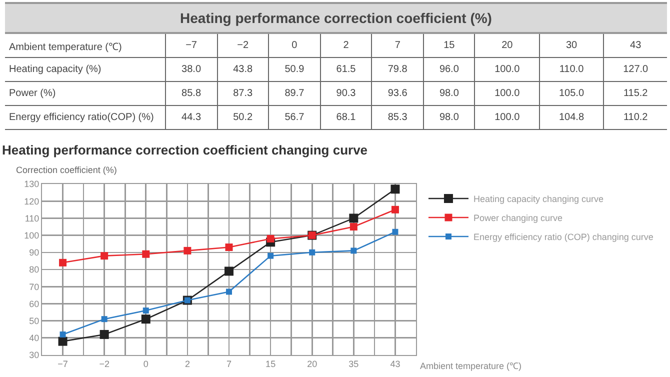 The height and width of the screenshot is (377, 670). What do you see at coordinates (563, 237) in the screenshot?
I see `legend-label: Energy efficiency ratio (COP) changing curve` at bounding box center [563, 237].